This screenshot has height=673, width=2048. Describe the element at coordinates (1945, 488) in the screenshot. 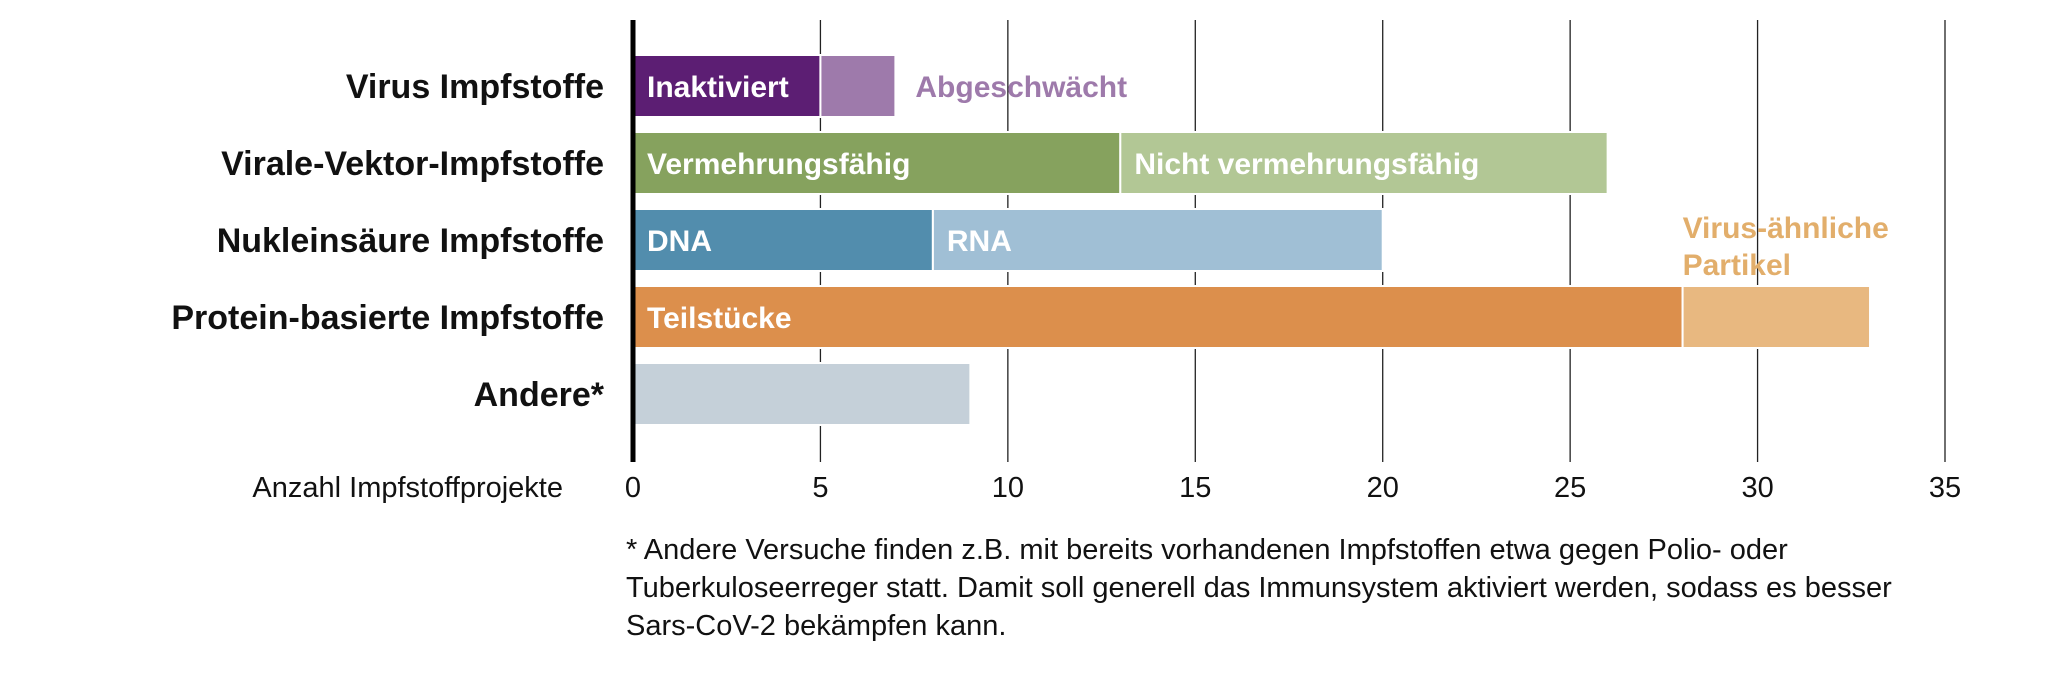

I see `x-tick-label: 35` at that location.